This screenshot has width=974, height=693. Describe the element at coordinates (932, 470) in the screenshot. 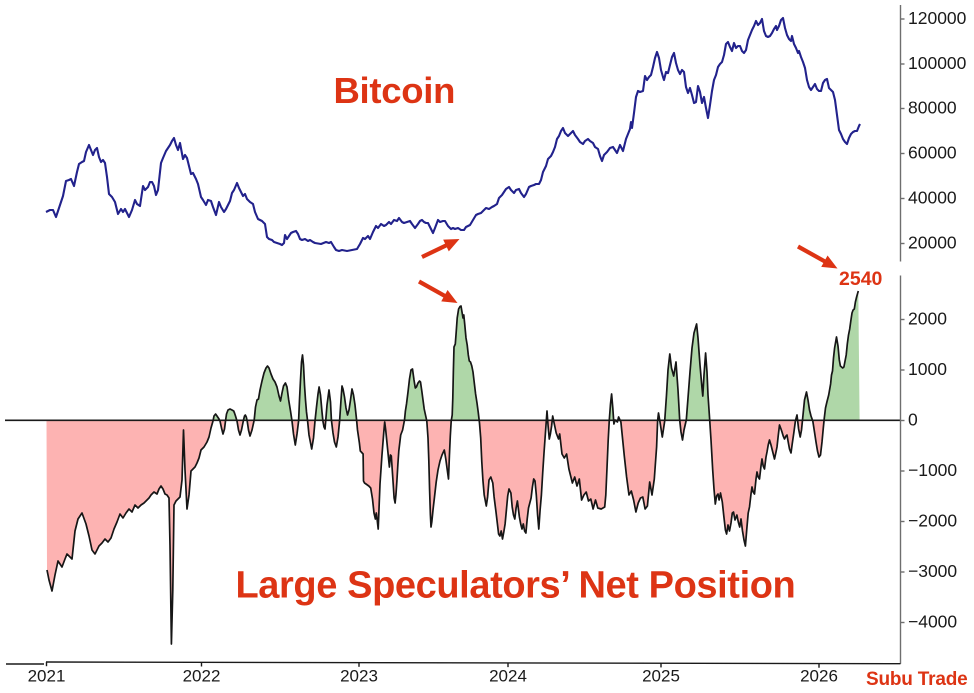

I see `svg-text: −1000` at that location.